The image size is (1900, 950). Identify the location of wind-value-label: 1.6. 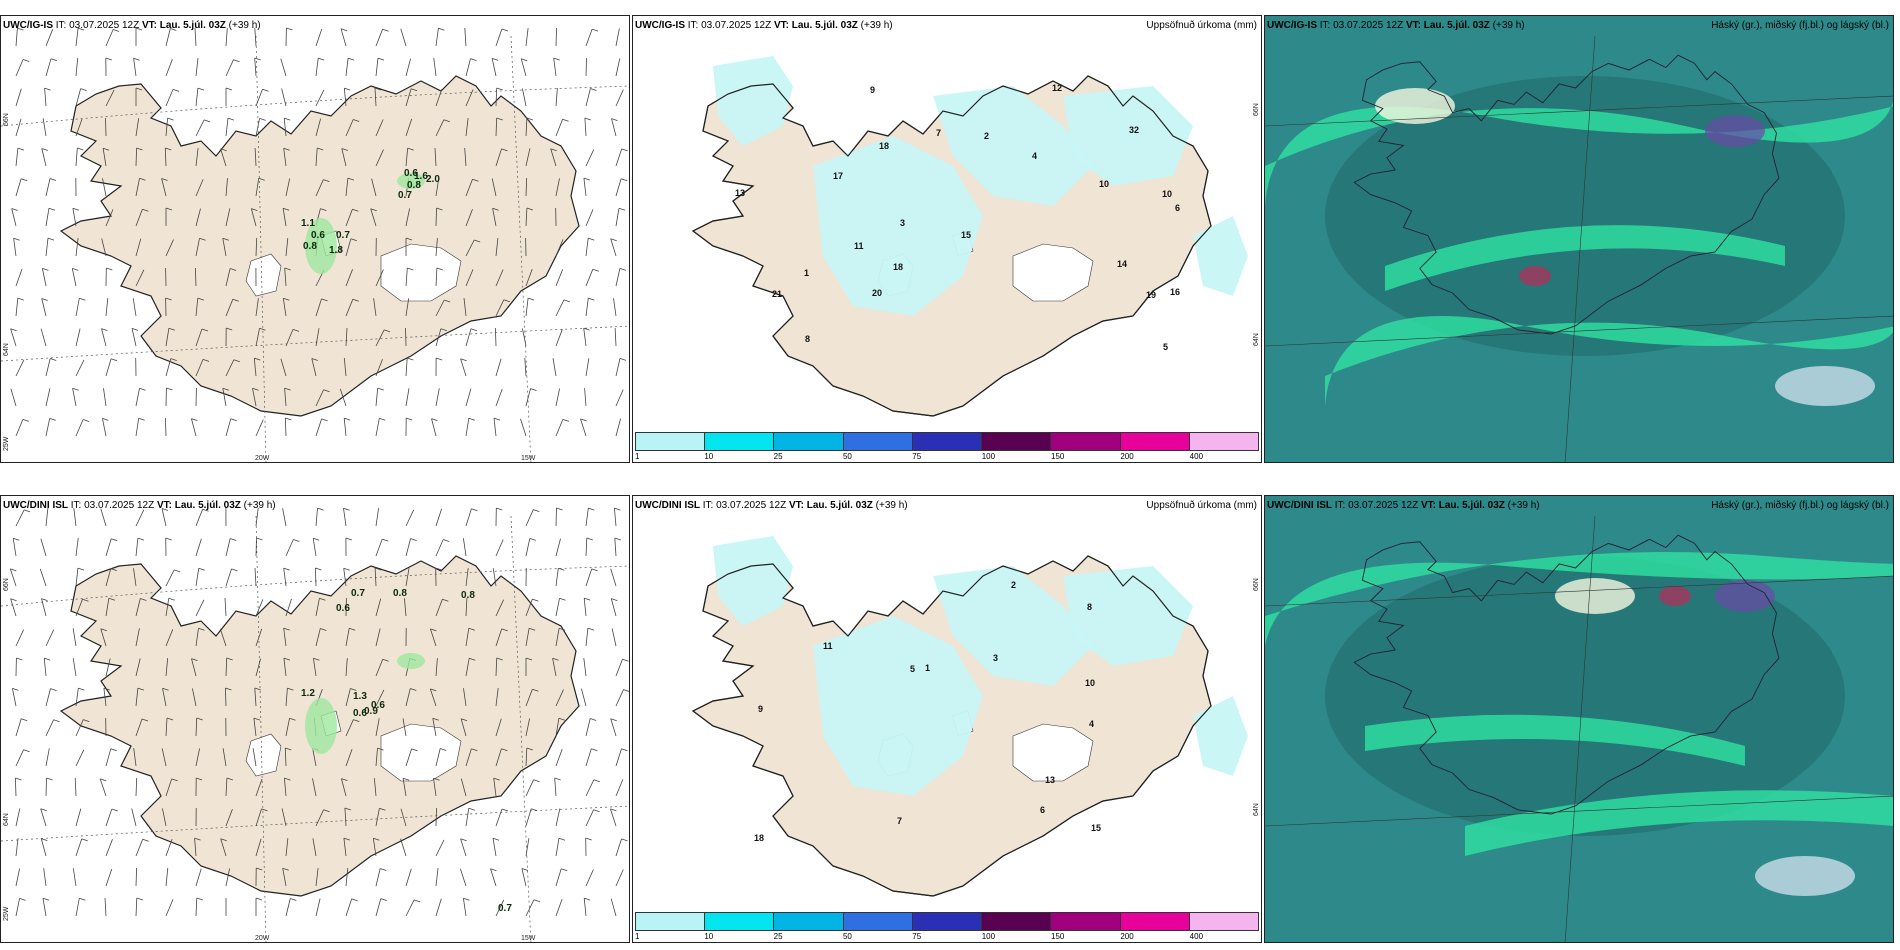
(421, 176).